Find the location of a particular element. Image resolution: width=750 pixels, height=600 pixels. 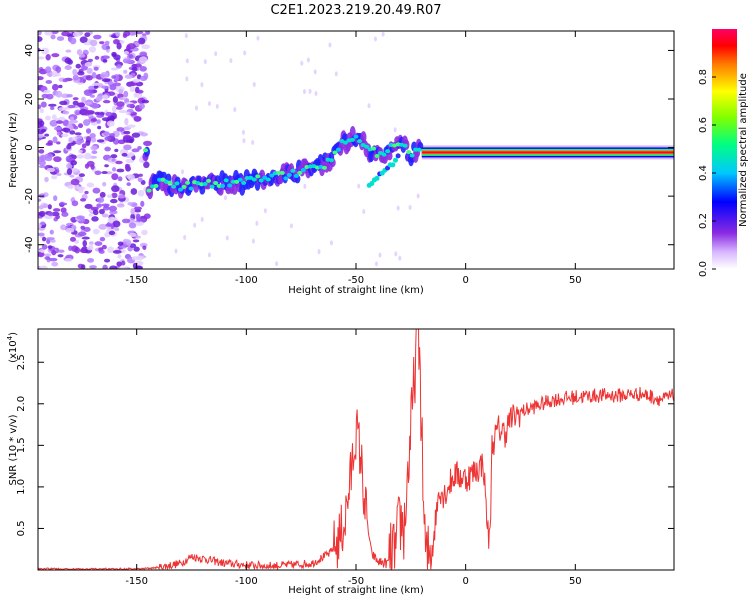

chart-title: C2E1.2023.219.20.49.R07 is located at coordinates (355, 10).